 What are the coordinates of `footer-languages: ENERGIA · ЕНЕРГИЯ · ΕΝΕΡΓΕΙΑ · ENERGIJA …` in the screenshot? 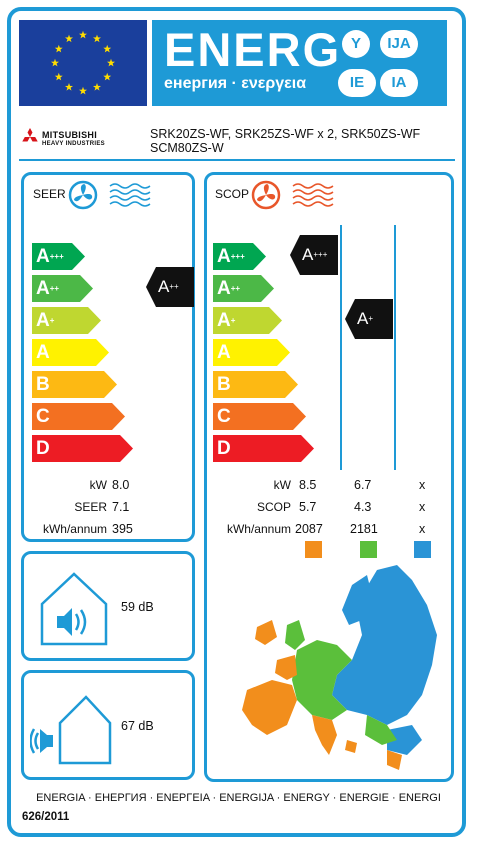 It's located at (238, 798).